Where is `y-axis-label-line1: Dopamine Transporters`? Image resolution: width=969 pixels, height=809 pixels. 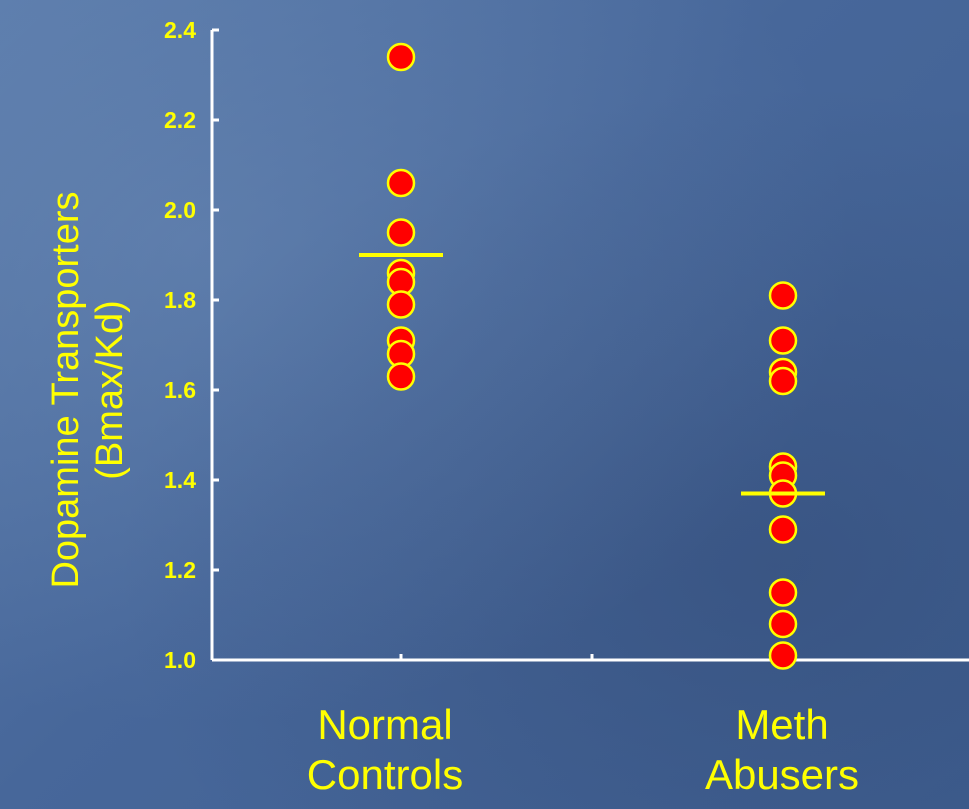
y-axis-label-line1: Dopamine Transporters is located at coordinates (66, 390).